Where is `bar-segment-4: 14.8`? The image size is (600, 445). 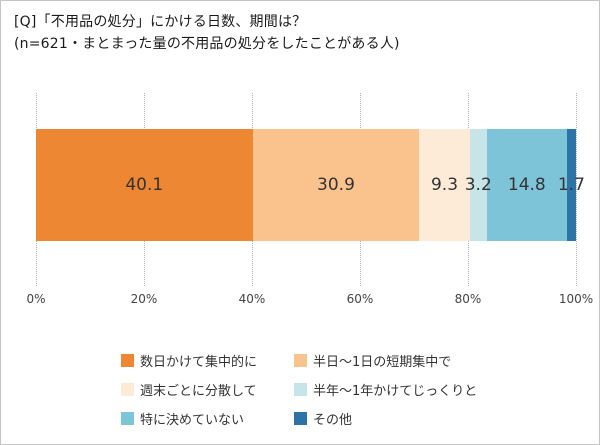
bar-segment-4: 14.8 is located at coordinates (526, 185).